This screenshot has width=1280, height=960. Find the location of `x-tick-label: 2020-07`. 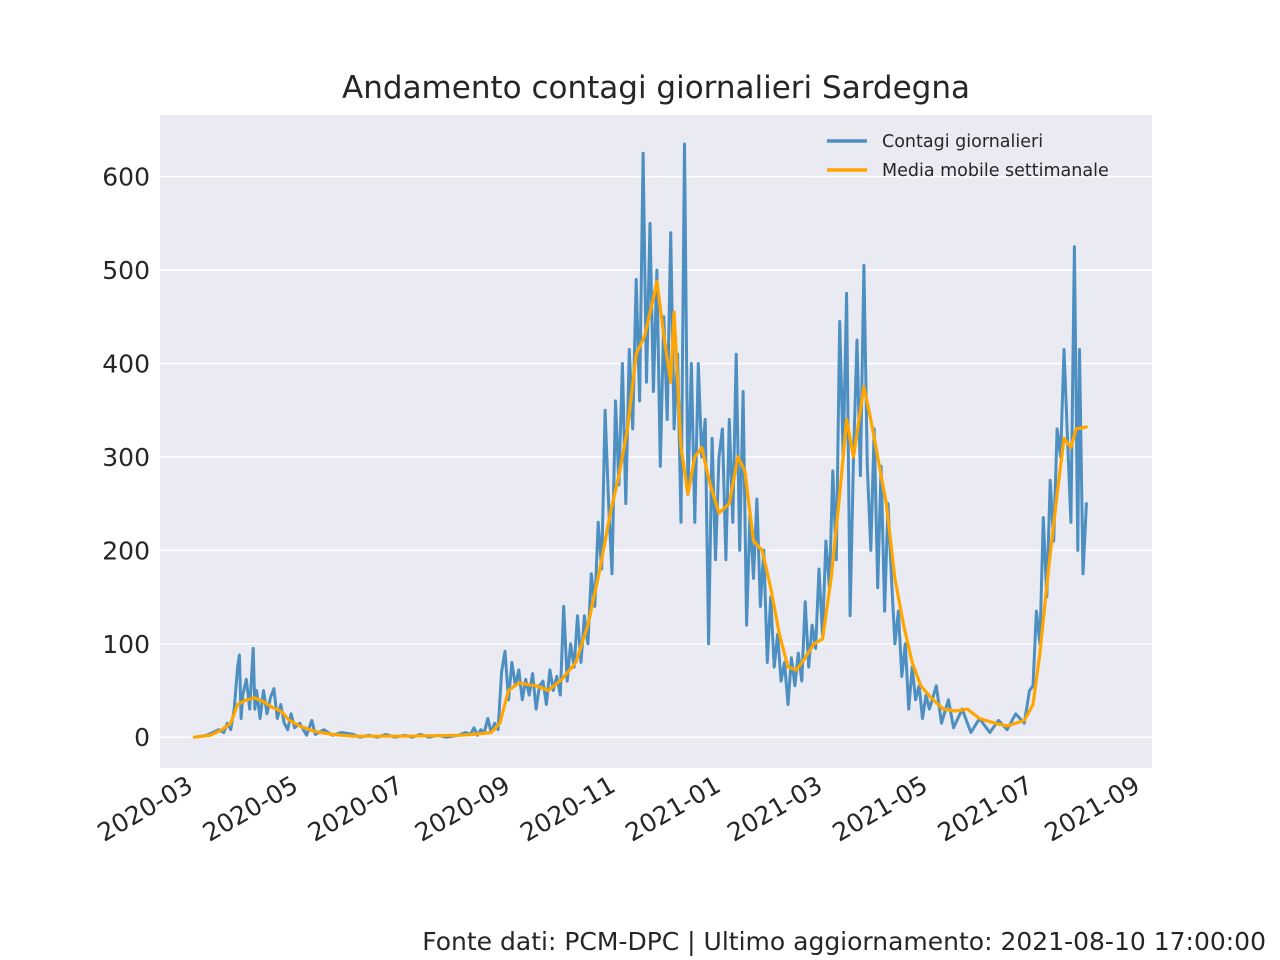

x-tick-label: 2020-07 is located at coordinates (355, 808).